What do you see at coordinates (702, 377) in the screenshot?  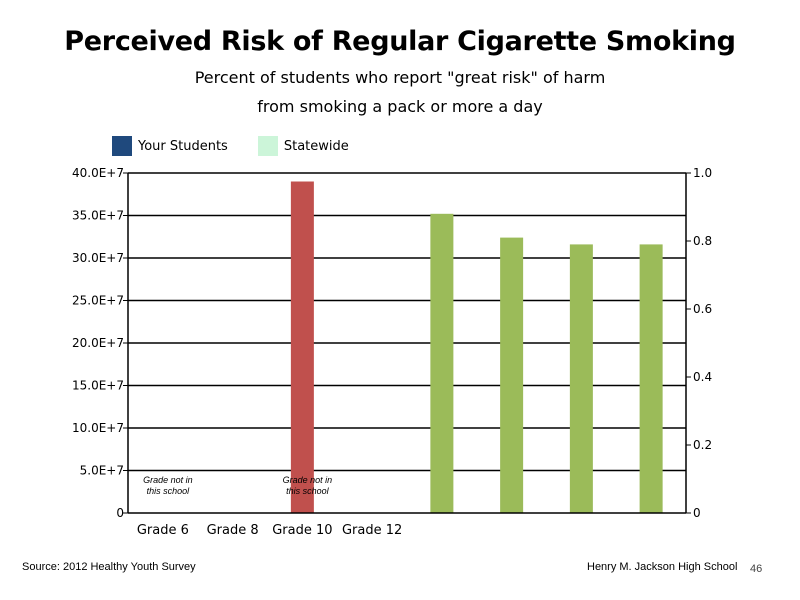 I see `right-axis-tick-label: 0.4` at bounding box center [702, 377].